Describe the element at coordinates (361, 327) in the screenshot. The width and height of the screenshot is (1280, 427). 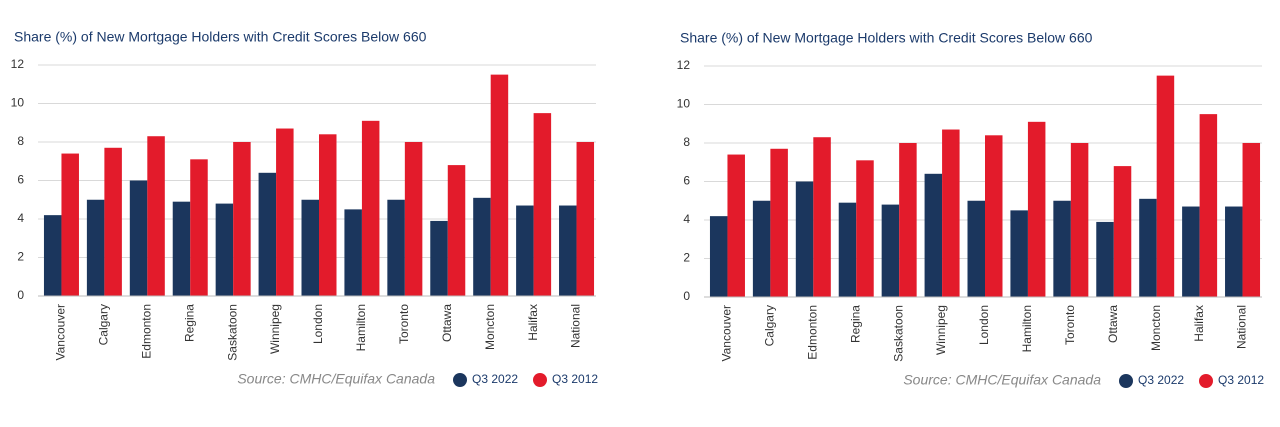
I see `x-tick-label: Hamilton` at that location.